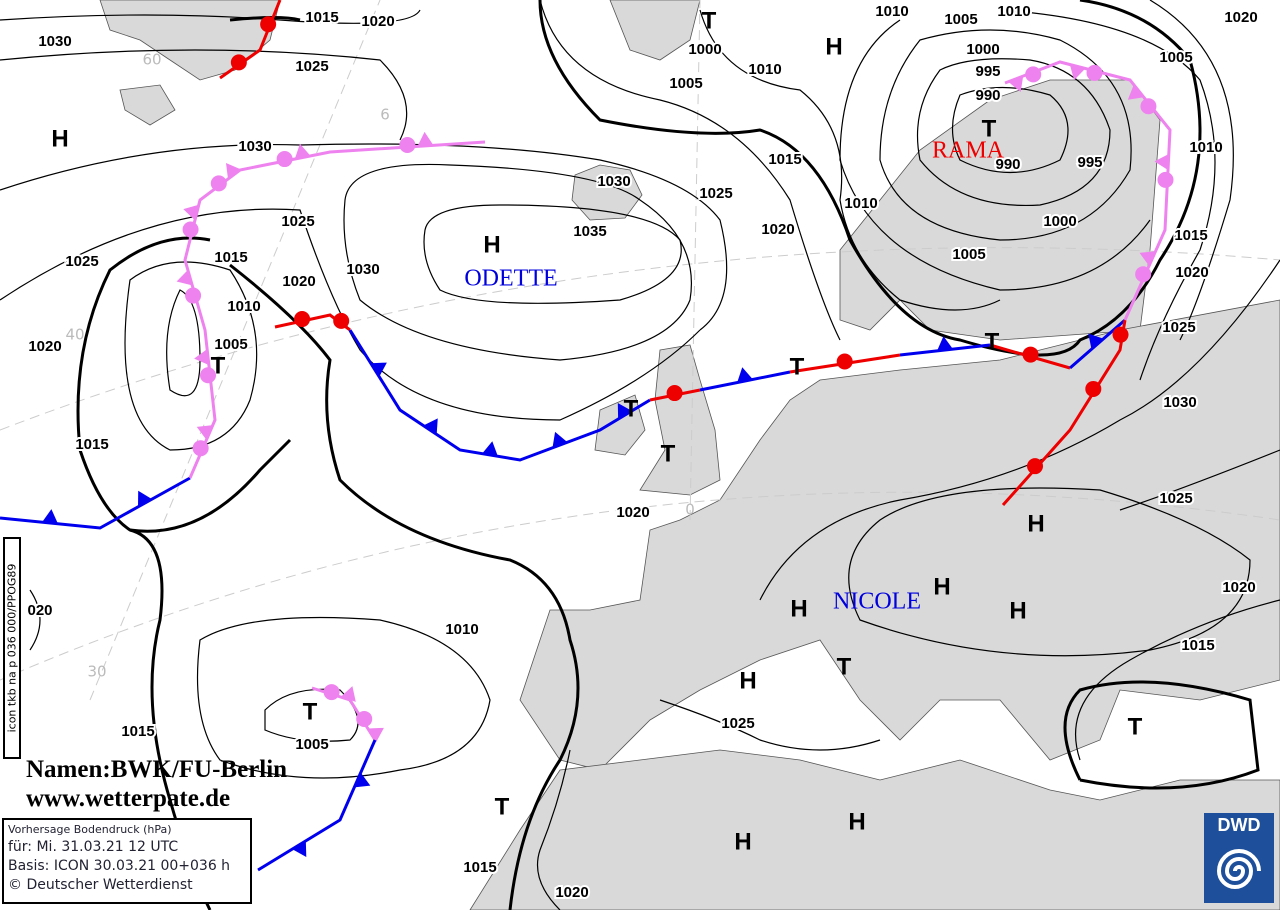 The width and height of the screenshot is (1280, 910). I want to click on isobar-label: 1000, so click(1059, 221).